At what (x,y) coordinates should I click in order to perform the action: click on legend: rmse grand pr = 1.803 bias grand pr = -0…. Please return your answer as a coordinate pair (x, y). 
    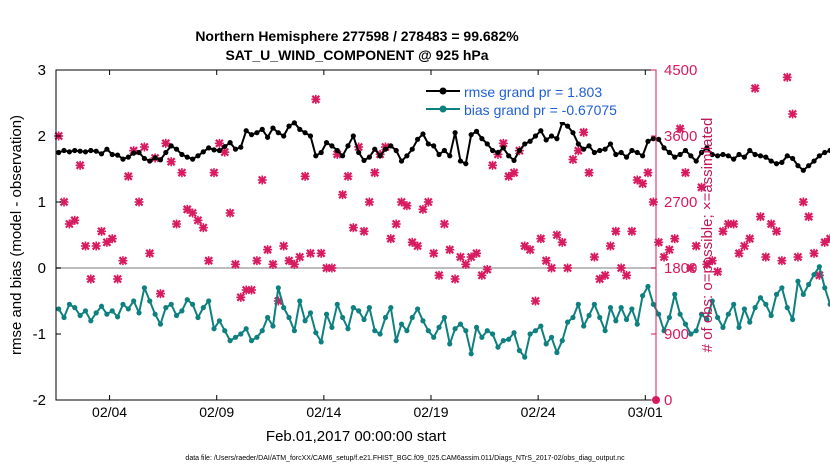
    Looking at the image, I should click on (537, 101).